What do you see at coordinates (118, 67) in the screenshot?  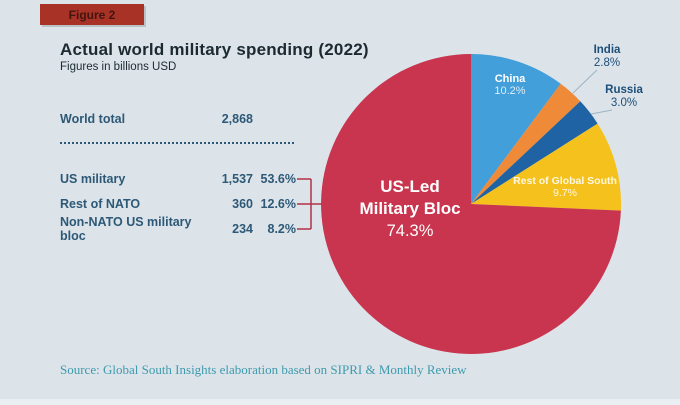 I see `page-subtitle: Figures in billions USD` at bounding box center [118, 67].